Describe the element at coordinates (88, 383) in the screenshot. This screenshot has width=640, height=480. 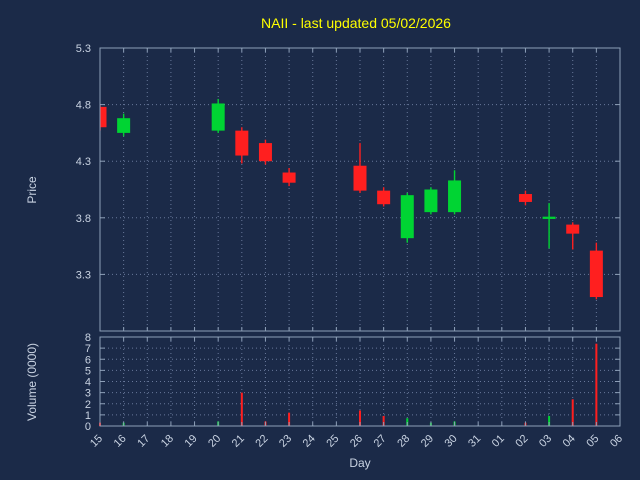
I see `volume-tick-label: 4` at that location.